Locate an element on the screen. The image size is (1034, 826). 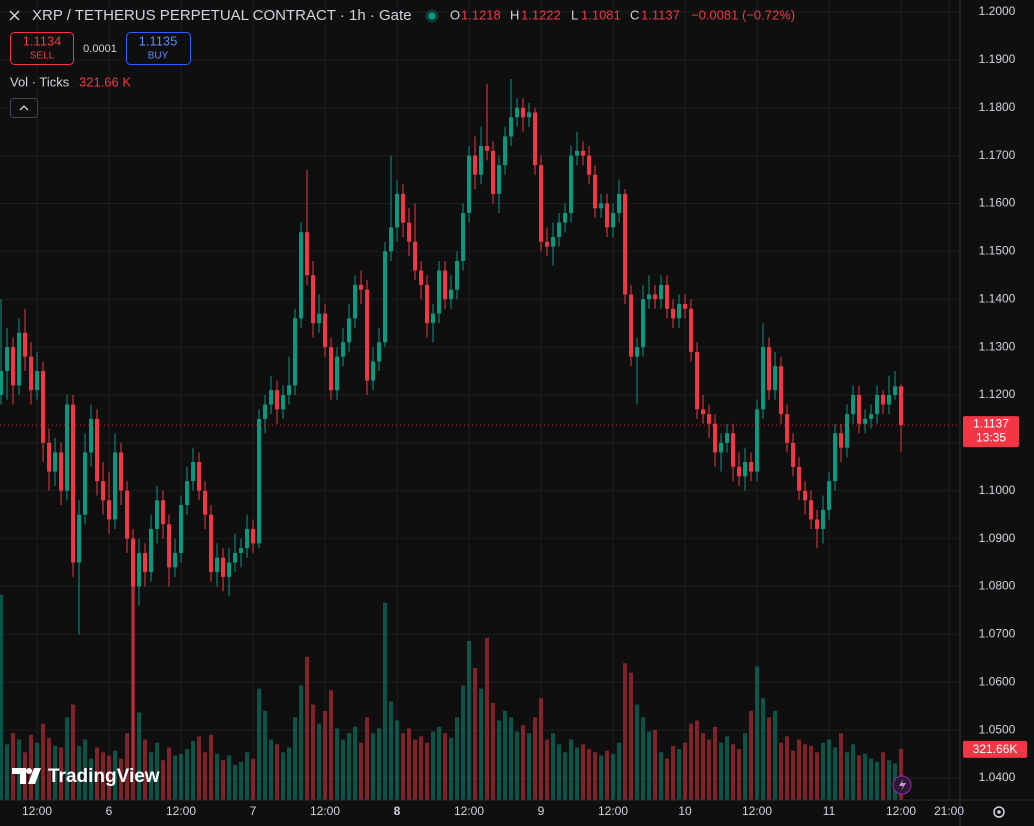
x-tick-label: 21:00 is located at coordinates (949, 811).